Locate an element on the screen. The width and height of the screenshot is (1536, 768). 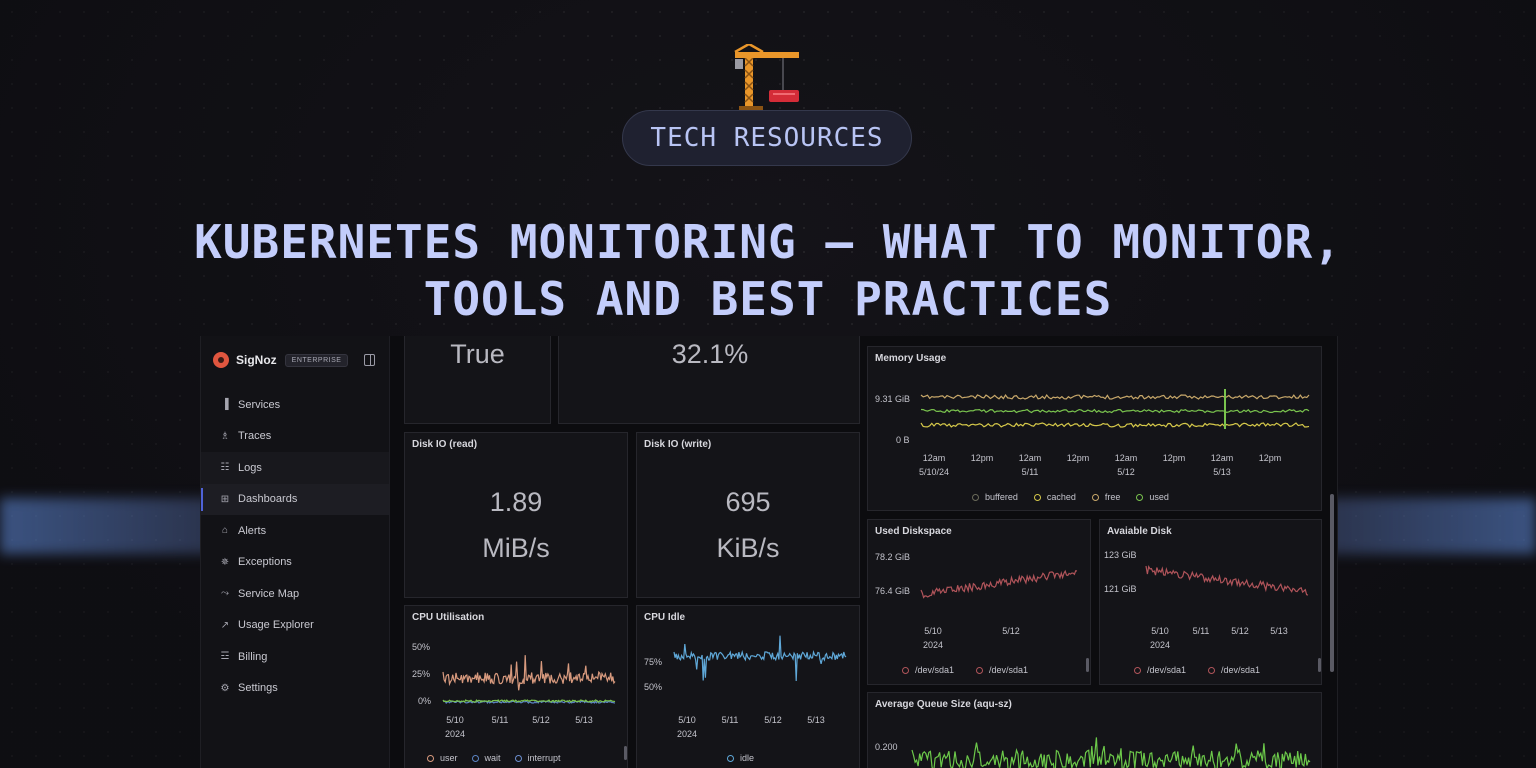
panel-title: Average Queue Size (aqu-sz) is located at coordinates (943, 704).